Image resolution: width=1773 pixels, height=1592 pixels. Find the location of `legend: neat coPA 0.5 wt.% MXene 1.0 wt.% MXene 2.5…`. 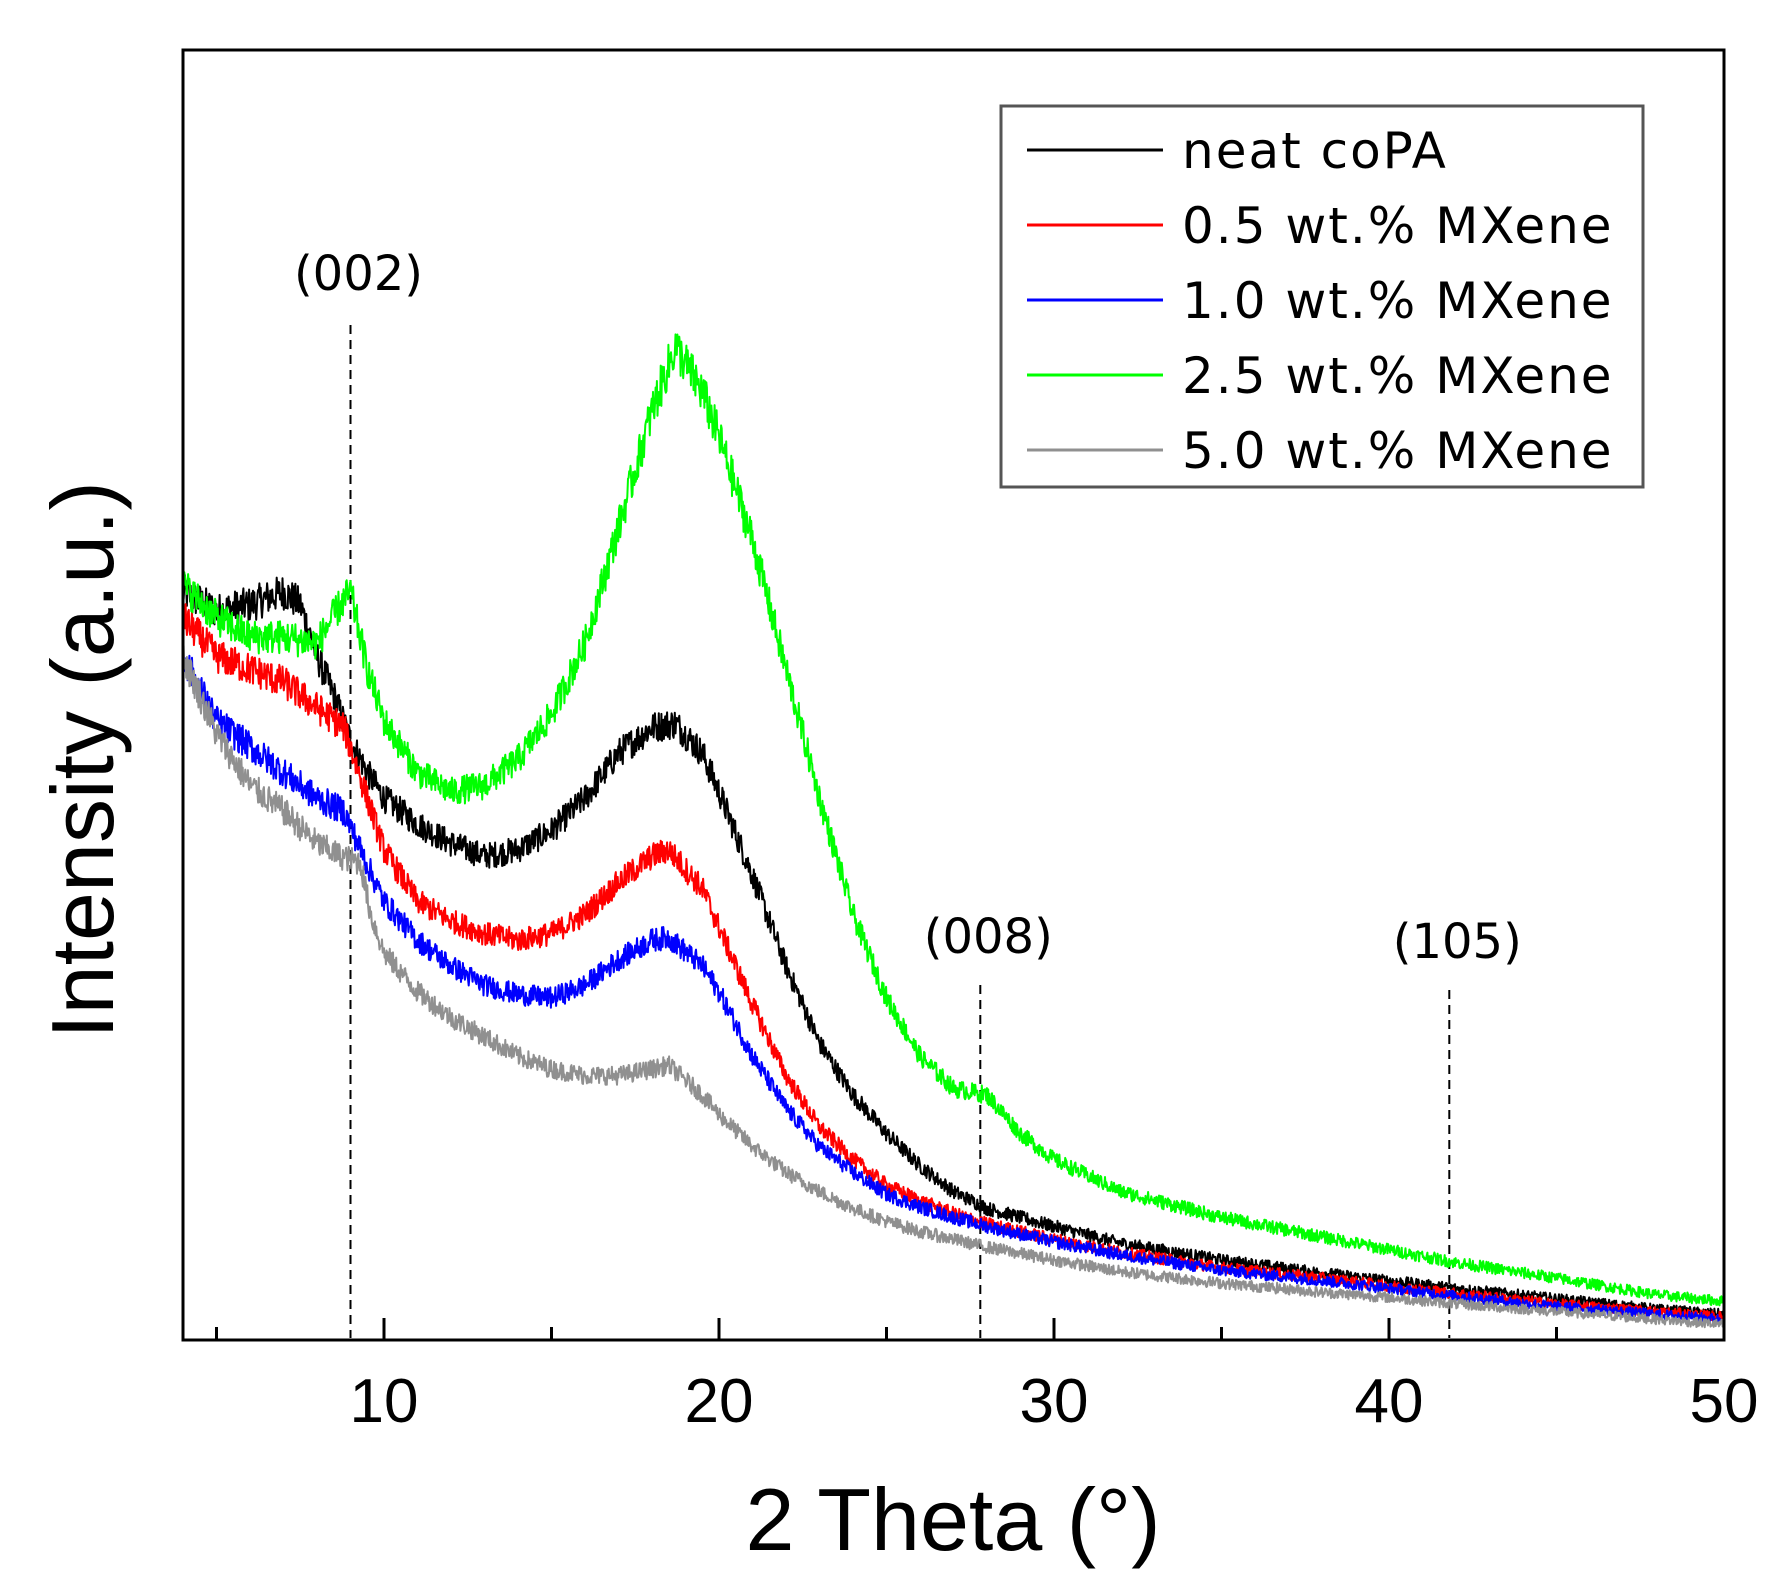

legend: neat coPA 0.5 wt.% MXene 1.0 wt.% MXene 2.5… is located at coordinates (1322, 296).